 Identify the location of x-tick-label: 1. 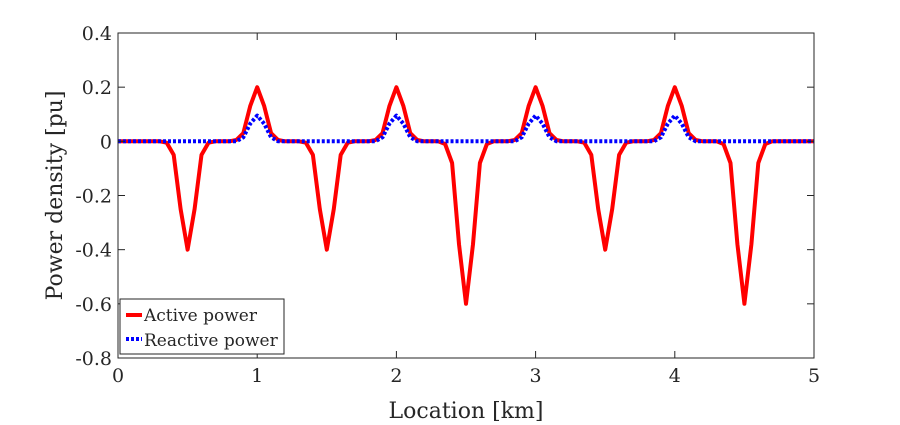
(257, 376).